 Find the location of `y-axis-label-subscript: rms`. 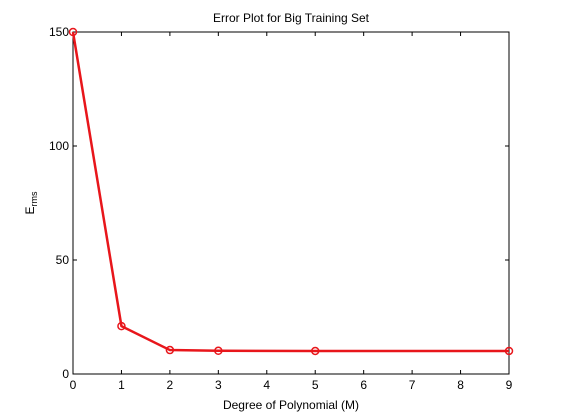

y-axis-label-subscript: rms is located at coordinates (34, 198).